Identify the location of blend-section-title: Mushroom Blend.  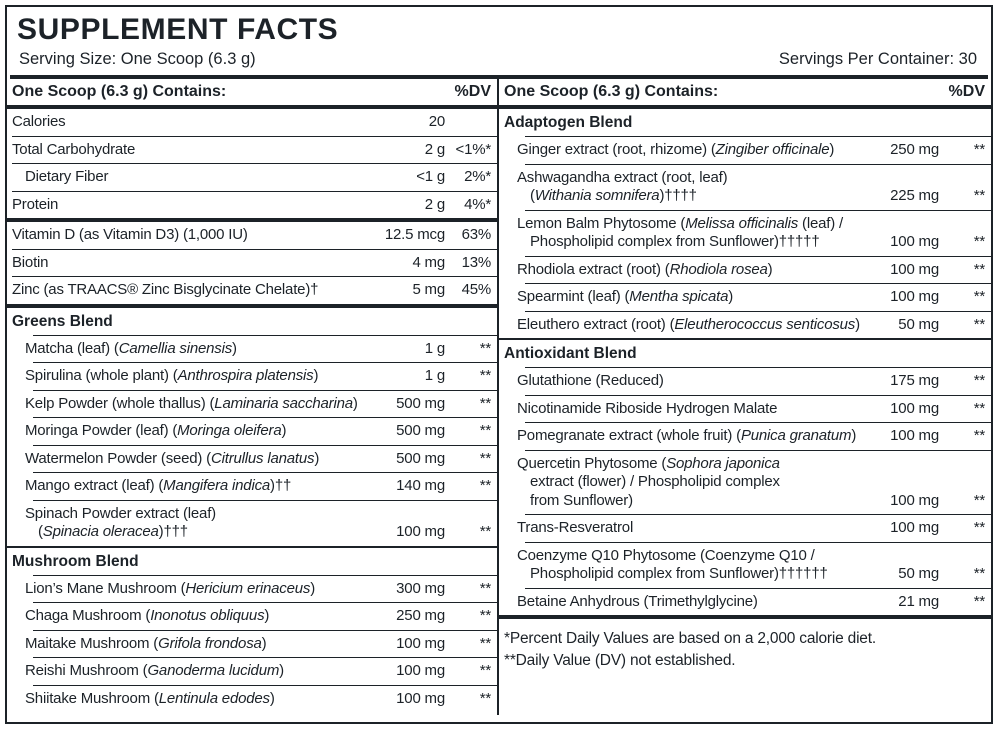
(75, 561).